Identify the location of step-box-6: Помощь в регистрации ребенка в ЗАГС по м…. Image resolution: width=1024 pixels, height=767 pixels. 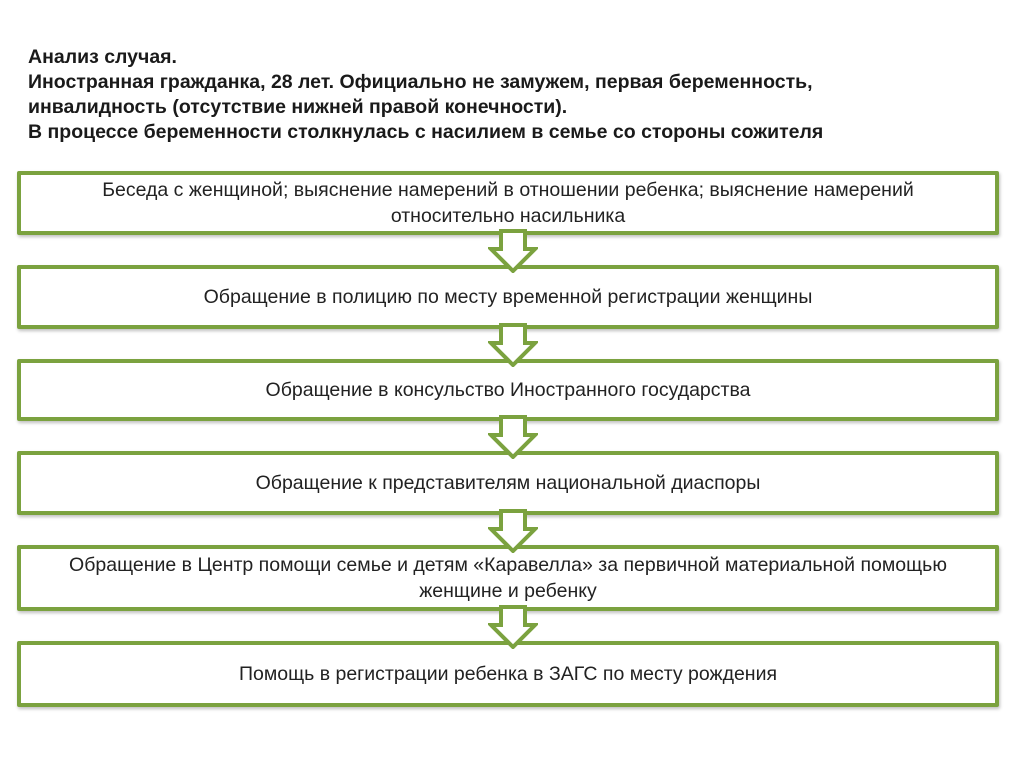
(508, 674).